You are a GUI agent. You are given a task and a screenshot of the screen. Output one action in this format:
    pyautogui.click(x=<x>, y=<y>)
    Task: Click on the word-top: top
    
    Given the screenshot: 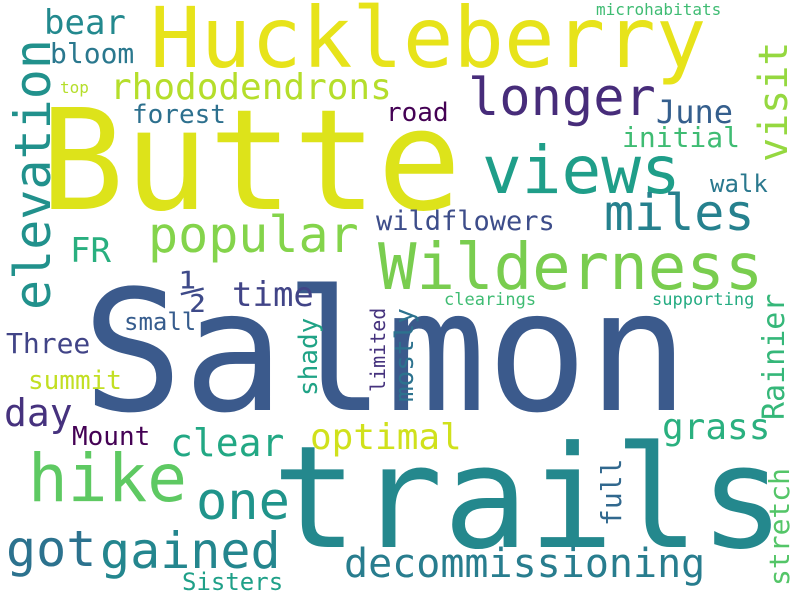 What is the action you would take?
    pyautogui.click(x=74, y=87)
    